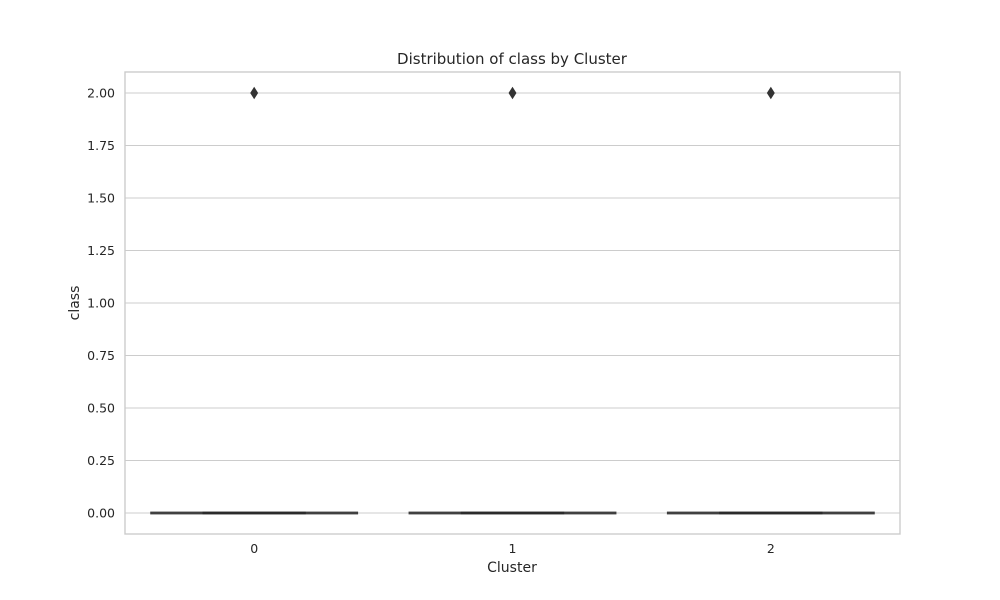 The height and width of the screenshot is (600, 1000). I want to click on y-tick-label: 1.25, so click(101, 250).